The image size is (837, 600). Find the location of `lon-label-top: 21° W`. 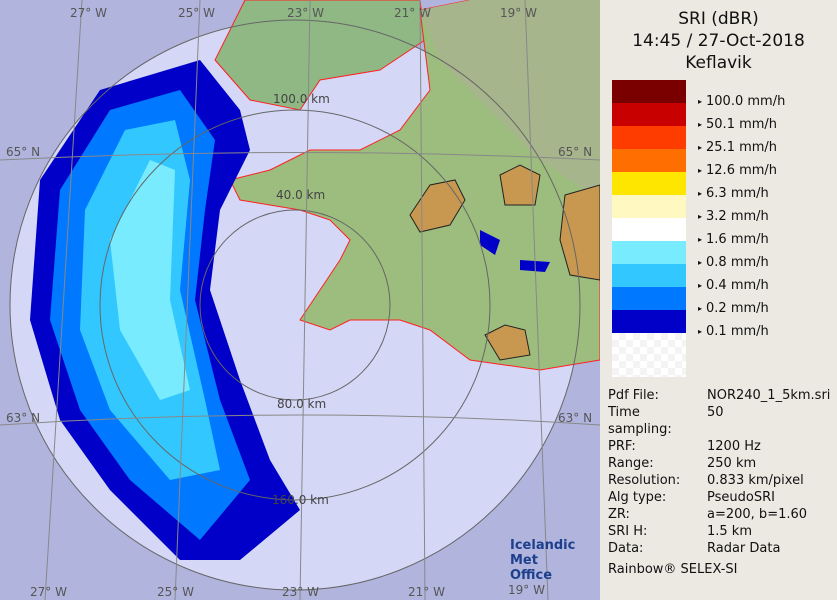

lon-label-top: 21° W is located at coordinates (412, 13).